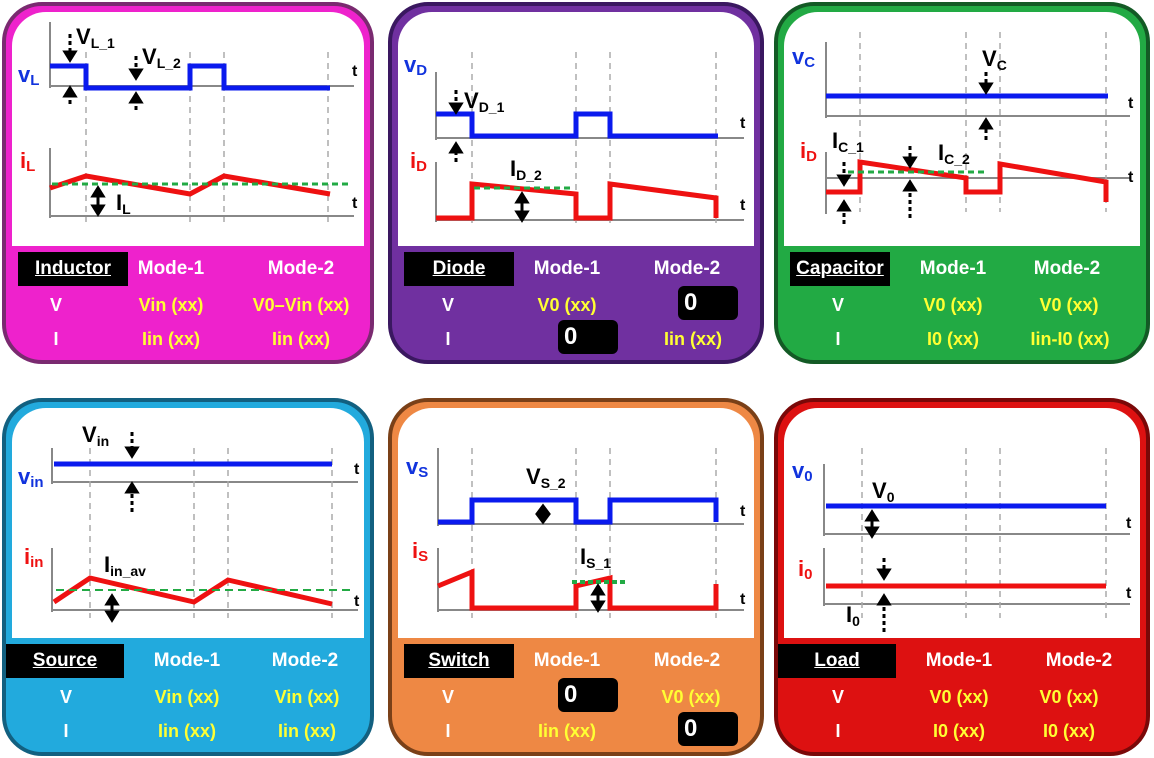 This screenshot has height=758, width=1154. Describe the element at coordinates (448, 339) in the screenshot. I see `diode-row-i: I` at that location.